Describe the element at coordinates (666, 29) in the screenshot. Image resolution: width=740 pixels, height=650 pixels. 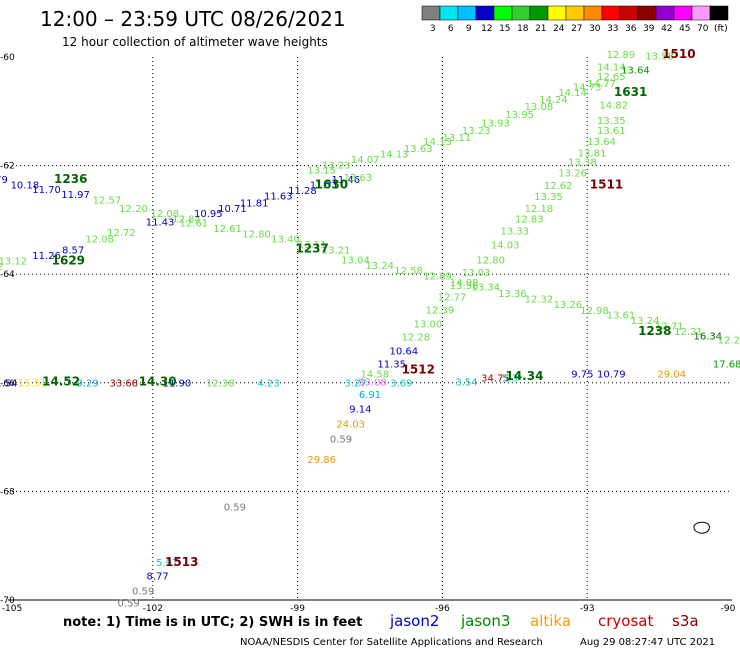
I see `colorbar-label: 42` at that location.